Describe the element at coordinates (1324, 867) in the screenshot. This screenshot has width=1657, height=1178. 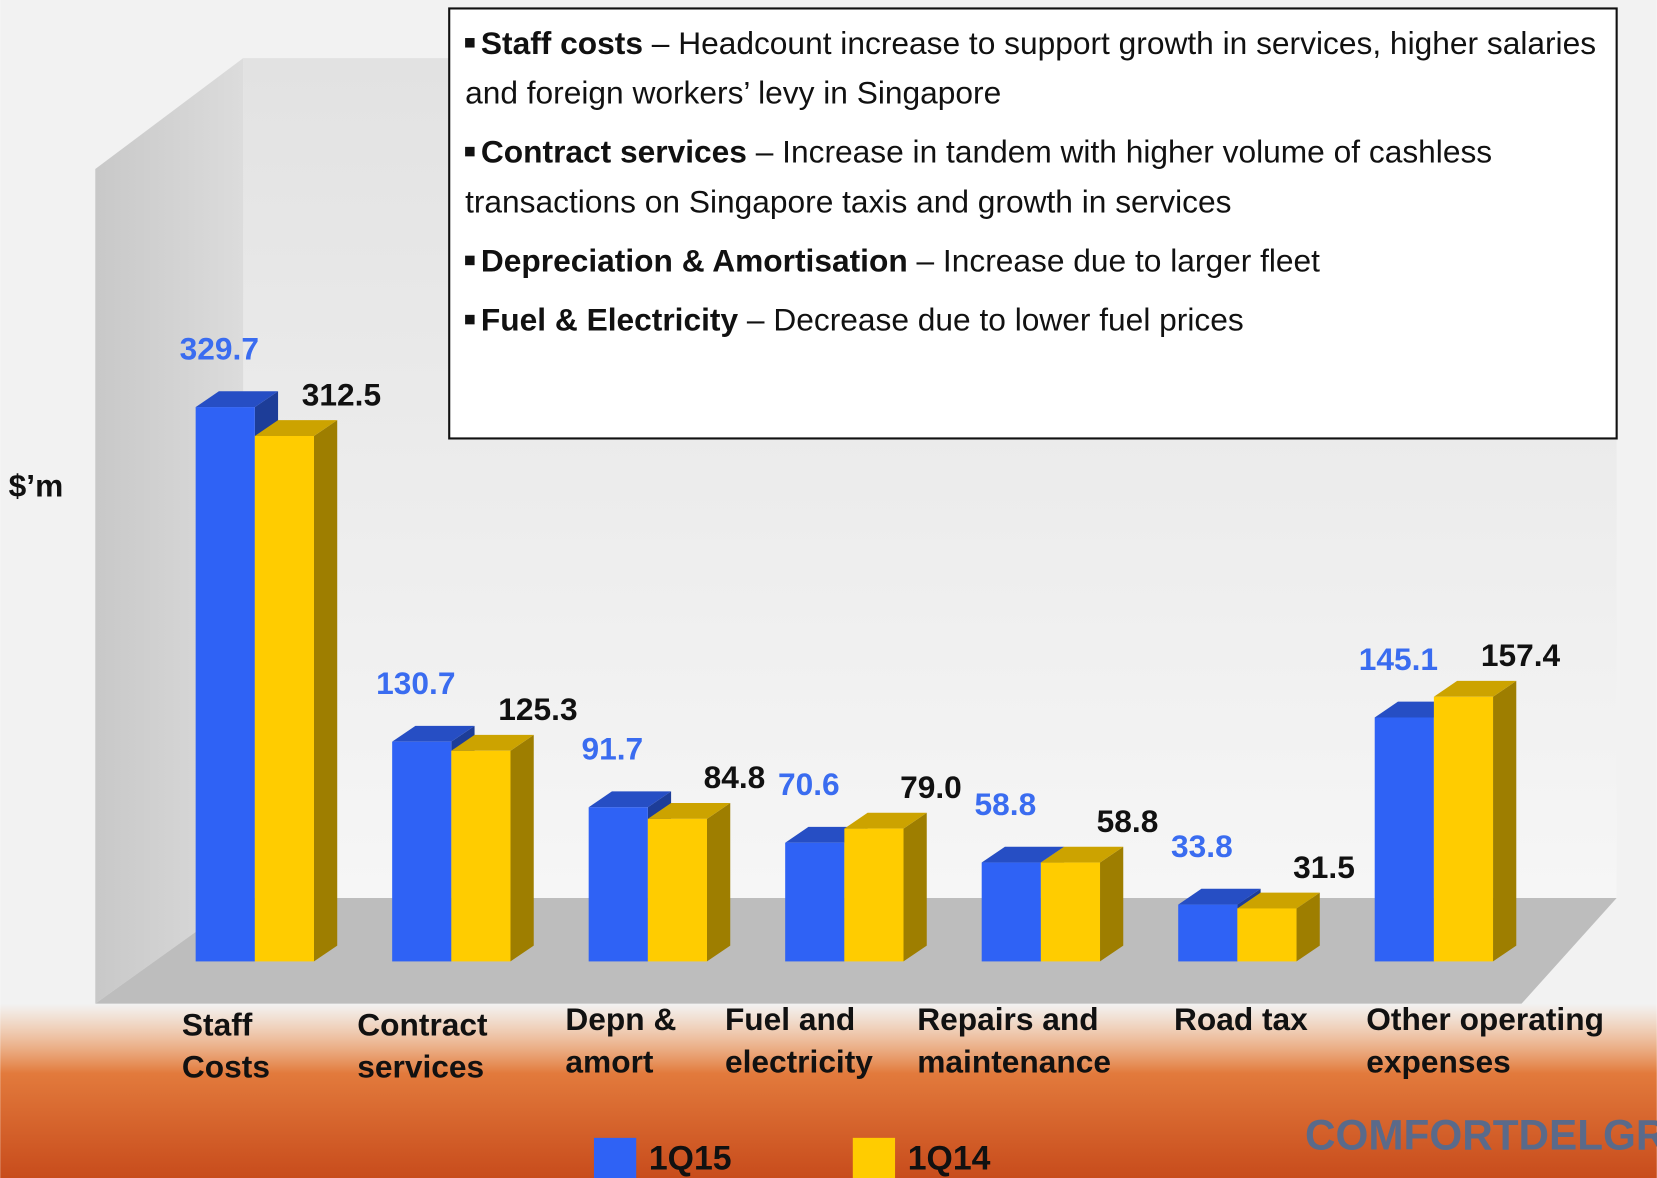
I see `value-label: 31.5` at that location.